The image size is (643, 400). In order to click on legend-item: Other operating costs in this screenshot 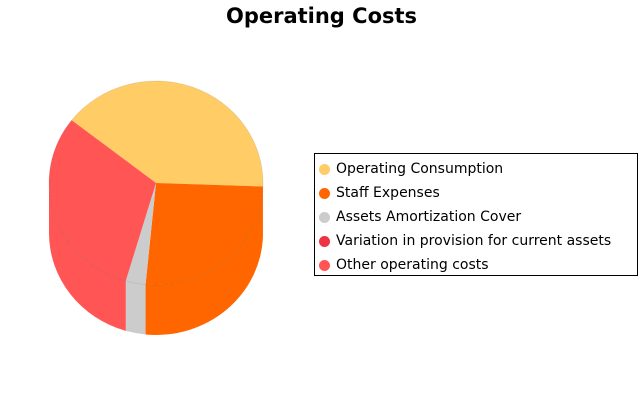, I will do `click(478, 265)`.